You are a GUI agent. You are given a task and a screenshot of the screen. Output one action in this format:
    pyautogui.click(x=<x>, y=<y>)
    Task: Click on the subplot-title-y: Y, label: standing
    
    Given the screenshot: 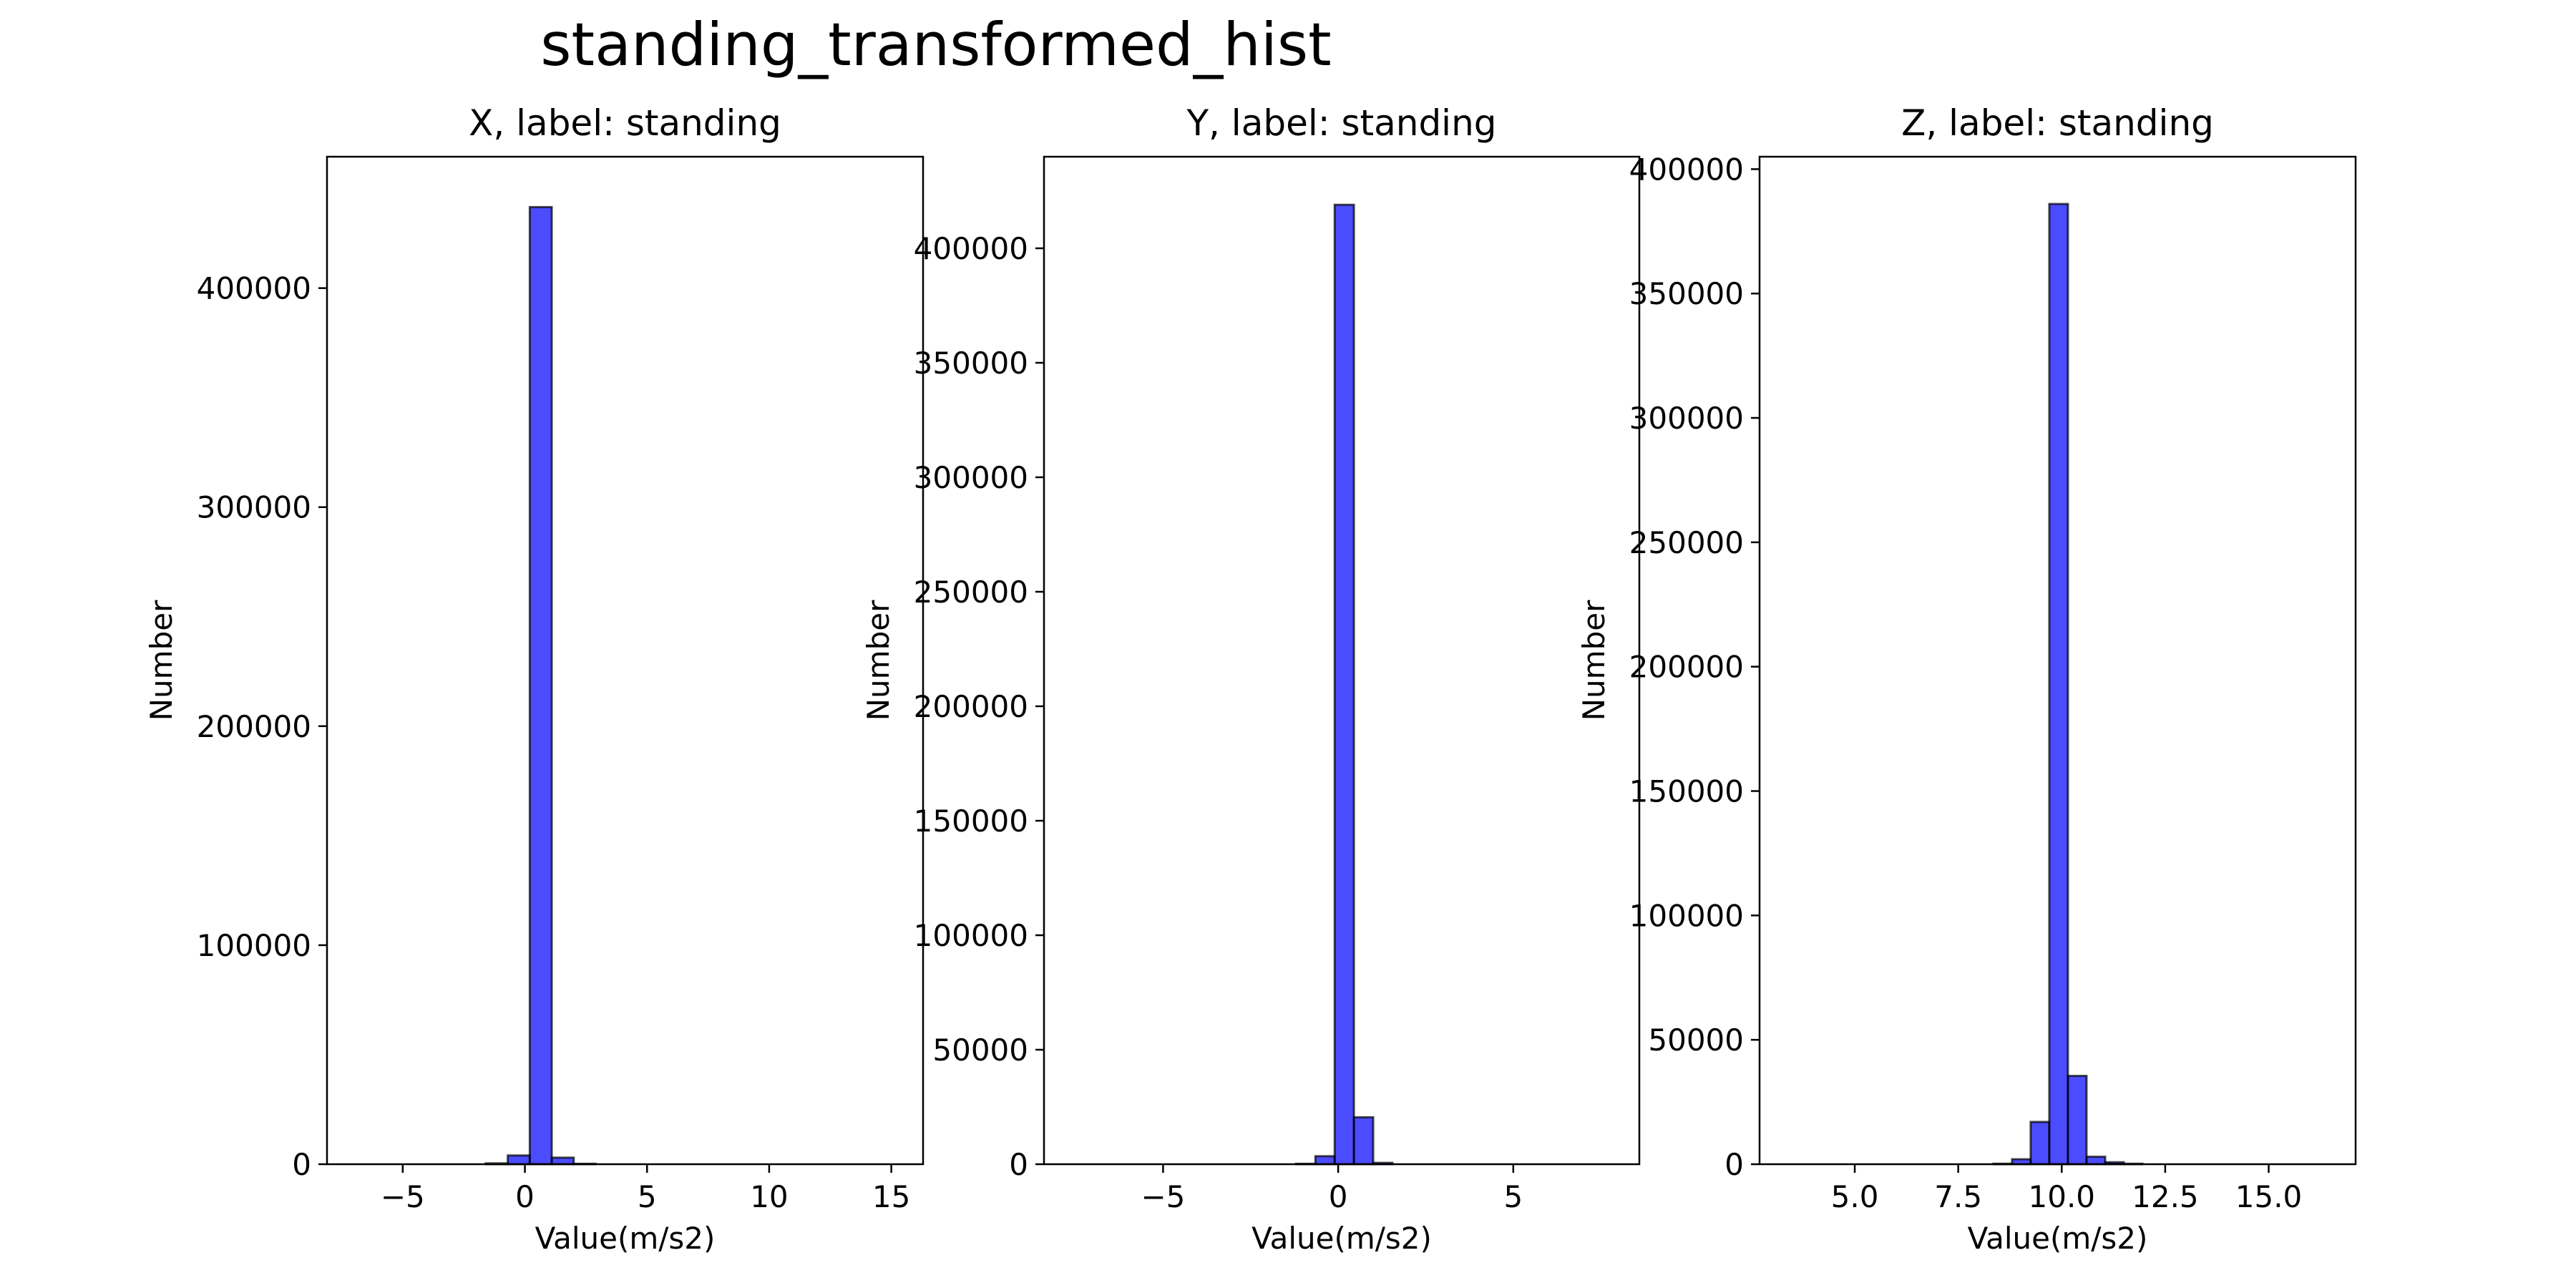 What is the action you would take?
    pyautogui.click(x=1341, y=123)
    